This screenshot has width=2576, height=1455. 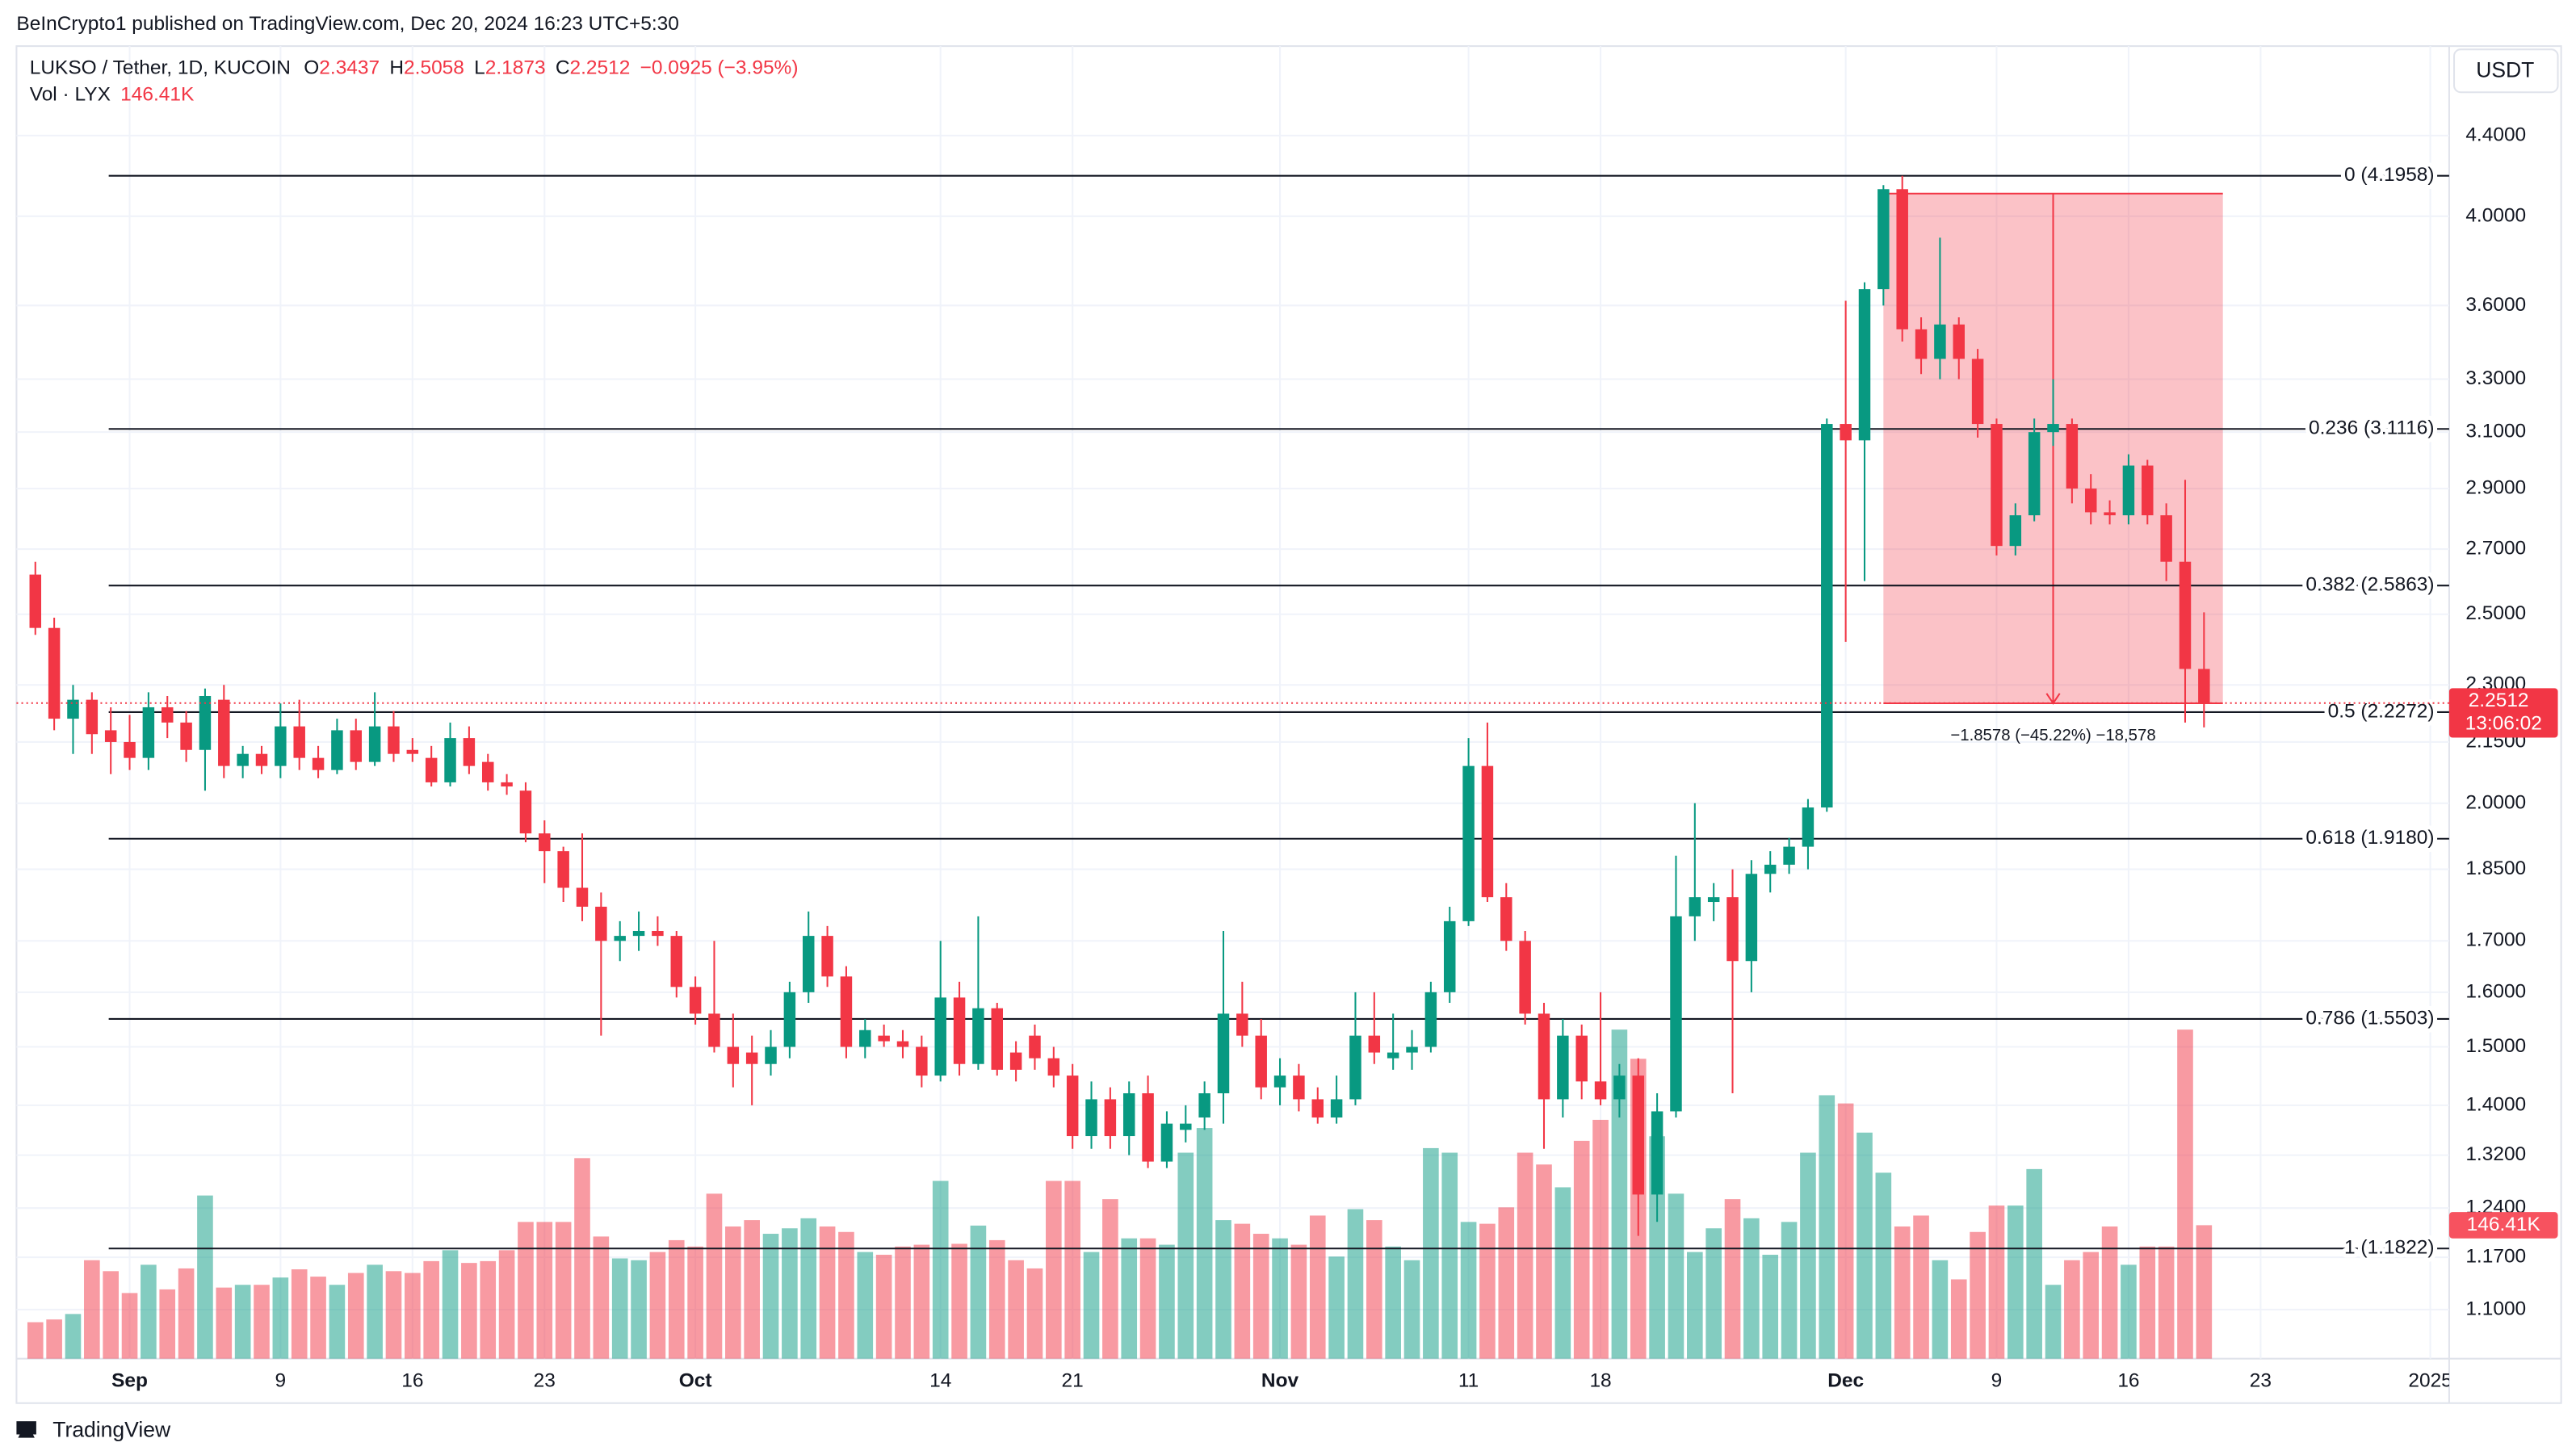 I want to click on y-tick-label: 2.7000, so click(x=2495, y=549).